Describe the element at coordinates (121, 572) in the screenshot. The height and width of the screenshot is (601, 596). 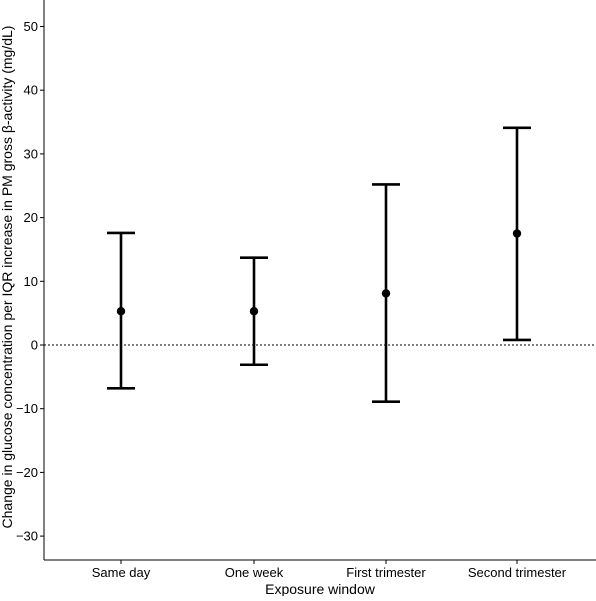
I see `x-tick-label: Same day` at that location.